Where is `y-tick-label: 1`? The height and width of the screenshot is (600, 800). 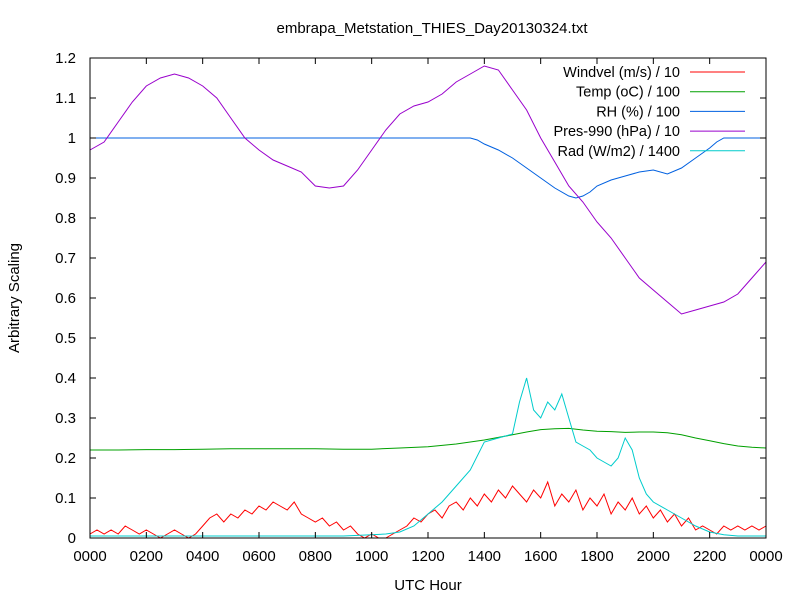 y-tick-label: 1 is located at coordinates (72, 138).